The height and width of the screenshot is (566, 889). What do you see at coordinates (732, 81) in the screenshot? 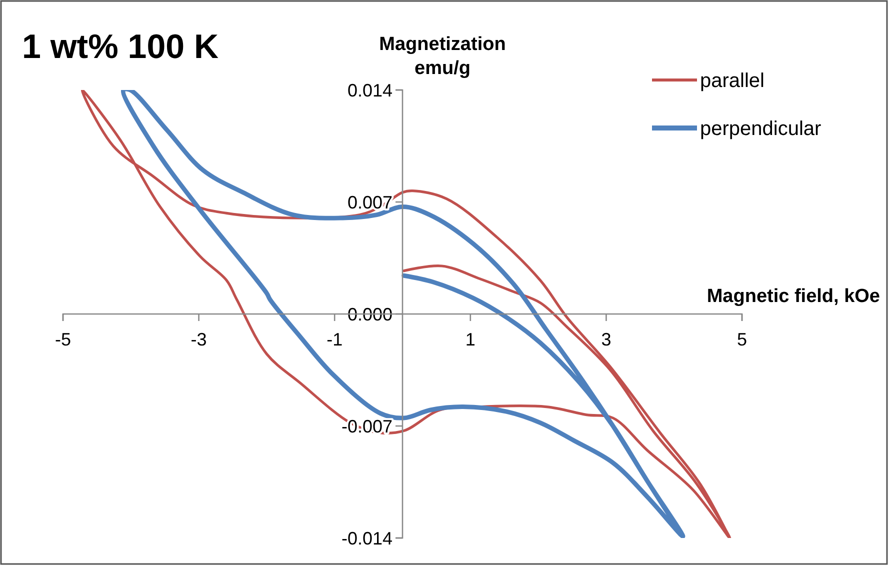
I see `legend-label: parallel` at bounding box center [732, 81].